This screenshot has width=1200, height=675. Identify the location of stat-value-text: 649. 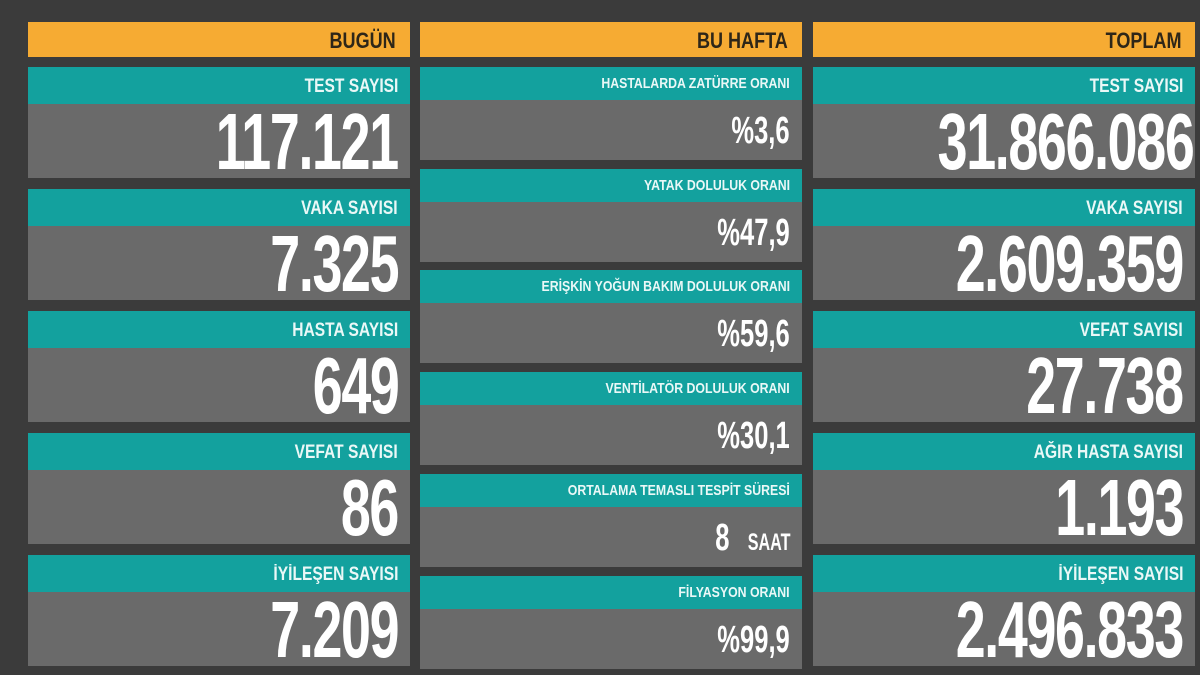
(355, 385).